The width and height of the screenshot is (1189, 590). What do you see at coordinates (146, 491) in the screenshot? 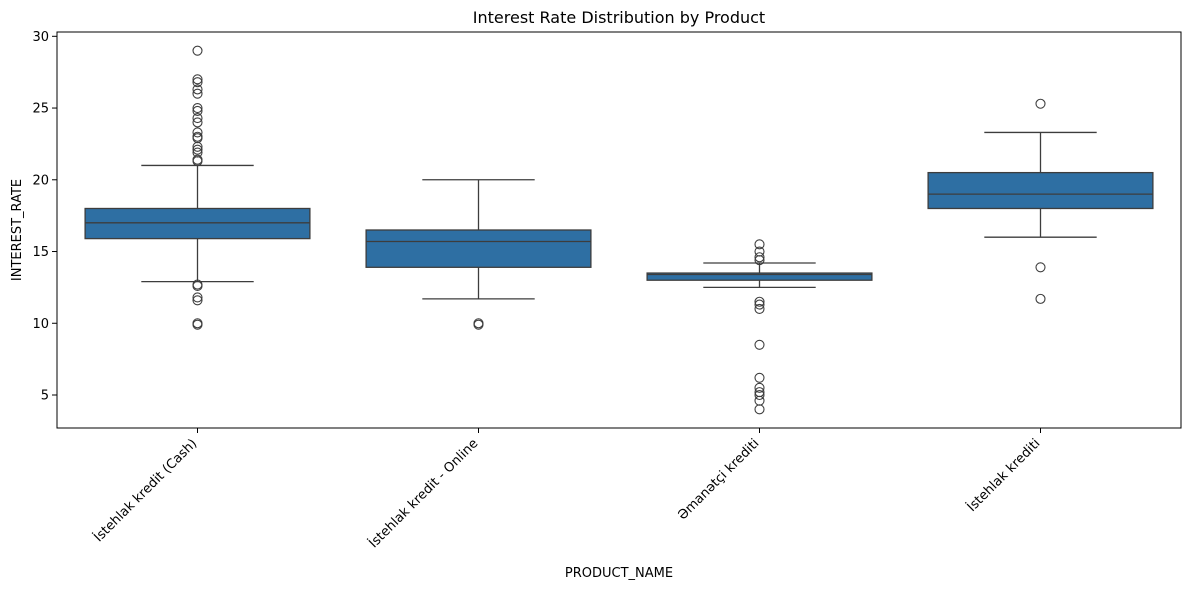
I see `x-tick-label: İstehlak kredit (Cash)` at bounding box center [146, 491].